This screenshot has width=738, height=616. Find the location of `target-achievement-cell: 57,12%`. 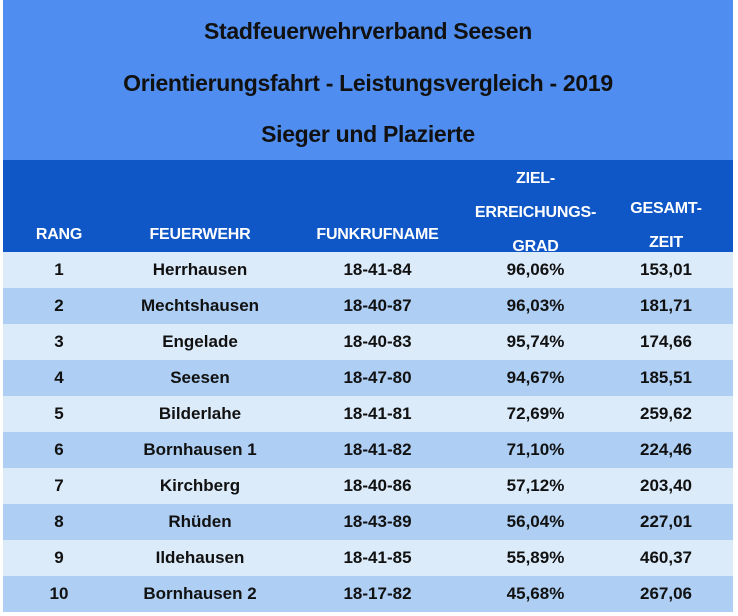

target-achievement-cell: 57,12% is located at coordinates (535, 485).